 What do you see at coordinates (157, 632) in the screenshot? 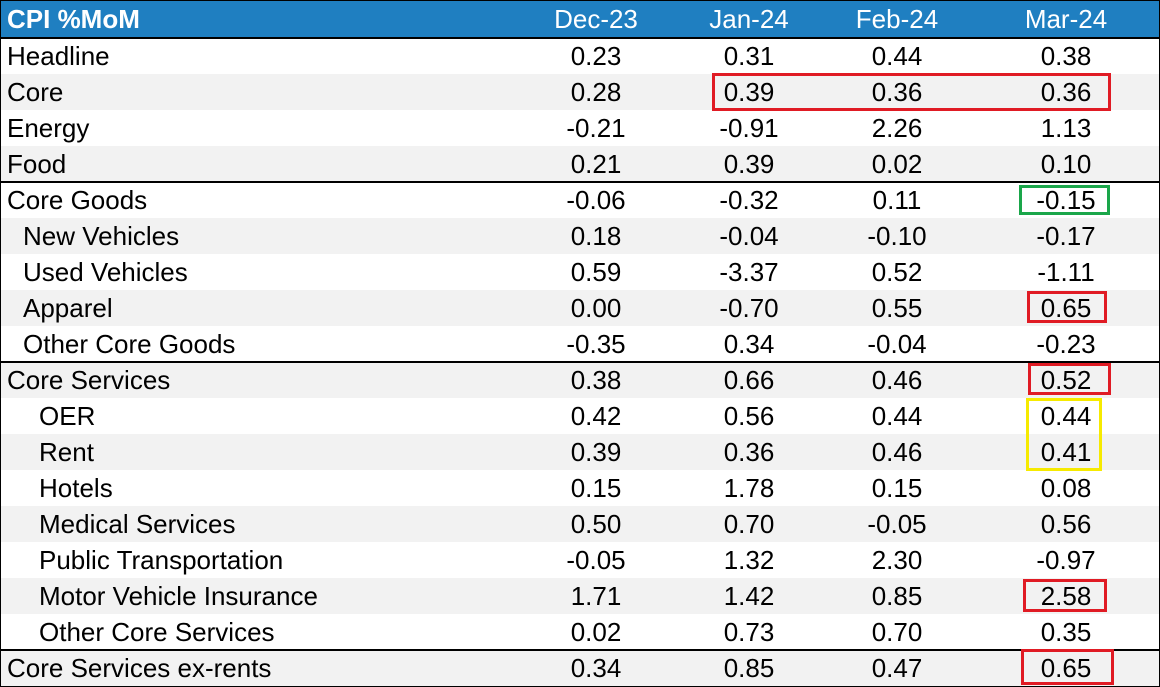
I see `row-label: Other Core Services` at bounding box center [157, 632].